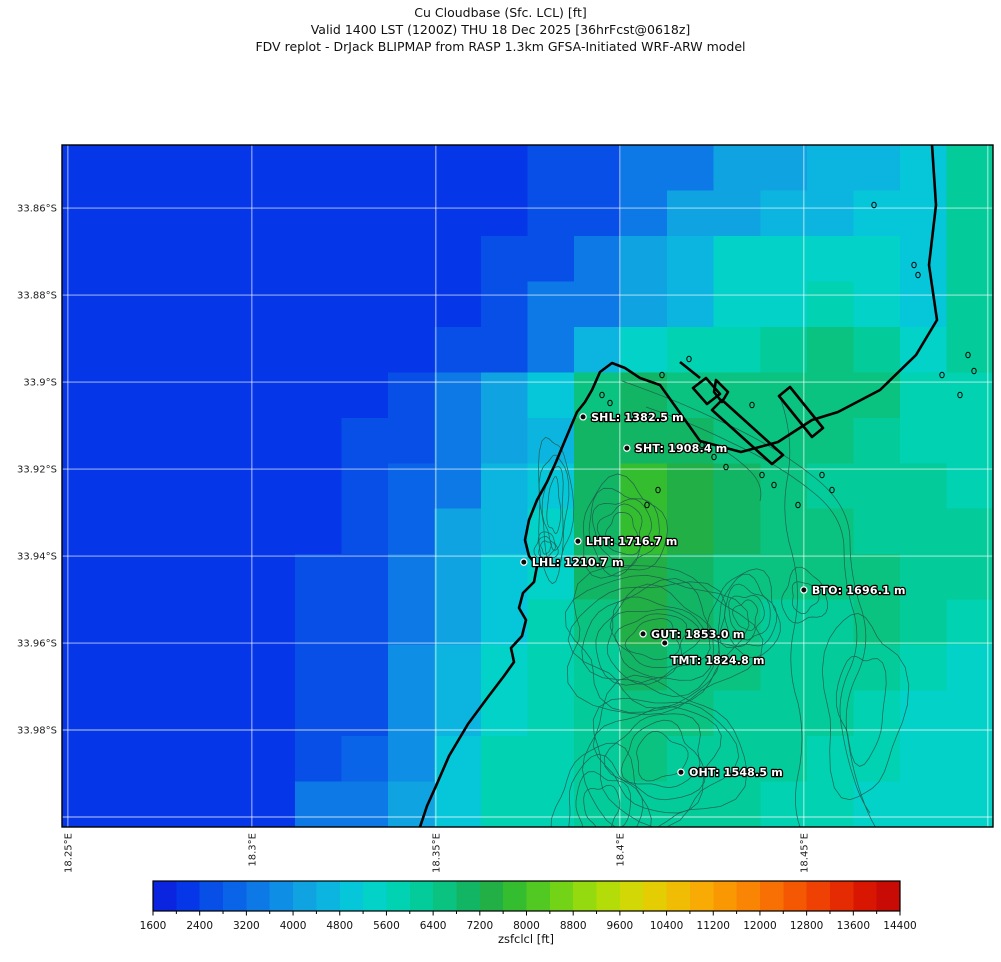 The width and height of the screenshot is (1001, 962). I want to click on lon-tick-label: 18.35°E, so click(436, 853).